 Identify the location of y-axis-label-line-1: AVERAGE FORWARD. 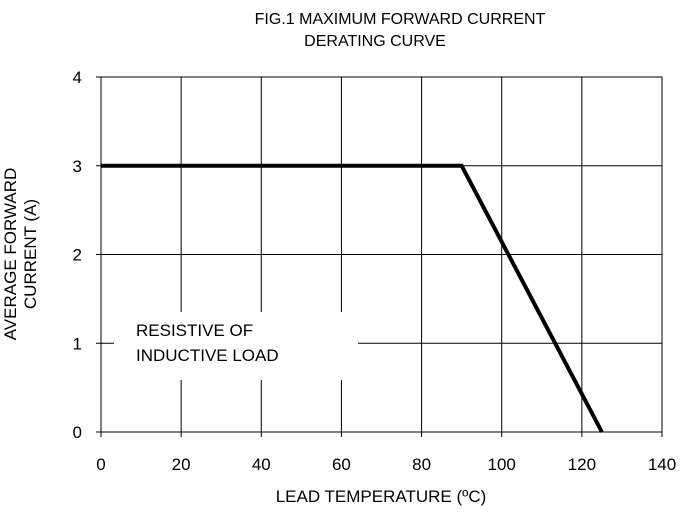
(10, 254).